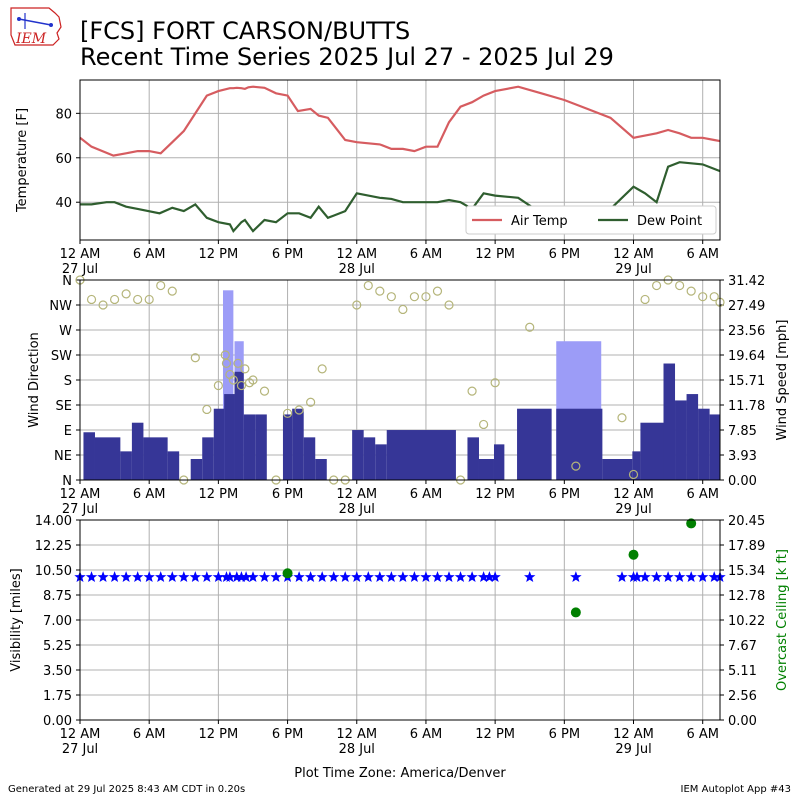 The image size is (800, 800). What do you see at coordinates (746, 306) in the screenshot?
I see `speed-tick-label: 27.49` at bounding box center [746, 306].